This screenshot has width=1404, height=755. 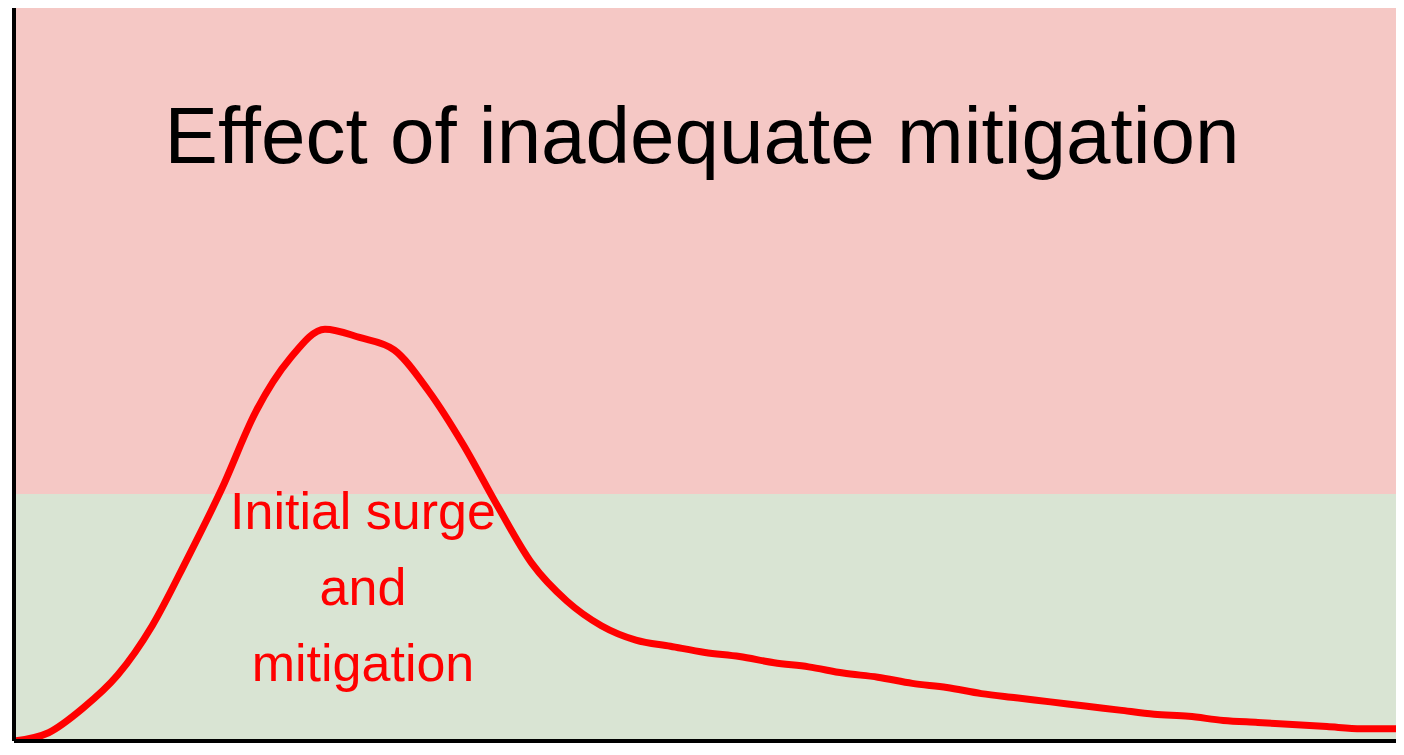 What do you see at coordinates (702, 136) in the screenshot?
I see `chart-title: Effect of inadequate mitigation` at bounding box center [702, 136].